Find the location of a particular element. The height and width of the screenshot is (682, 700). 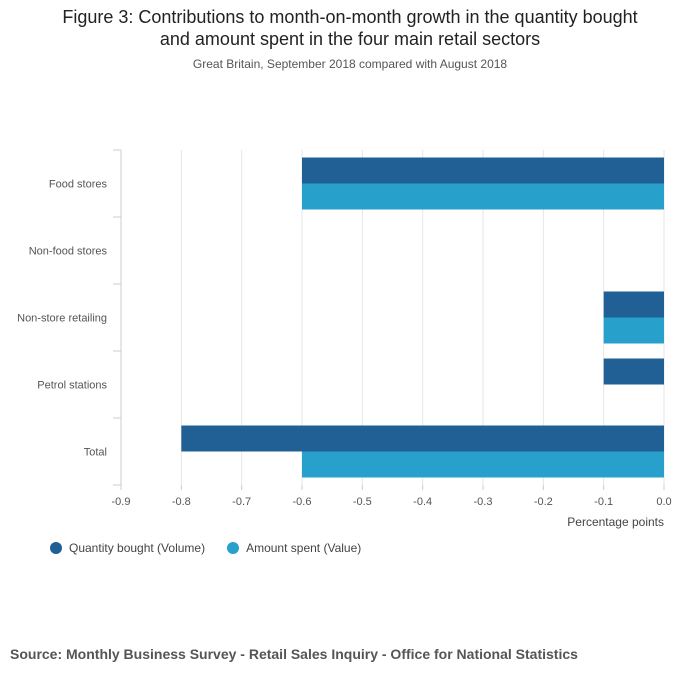

legend-label-volume: Quantity bought (Volume) is located at coordinates (137, 548).